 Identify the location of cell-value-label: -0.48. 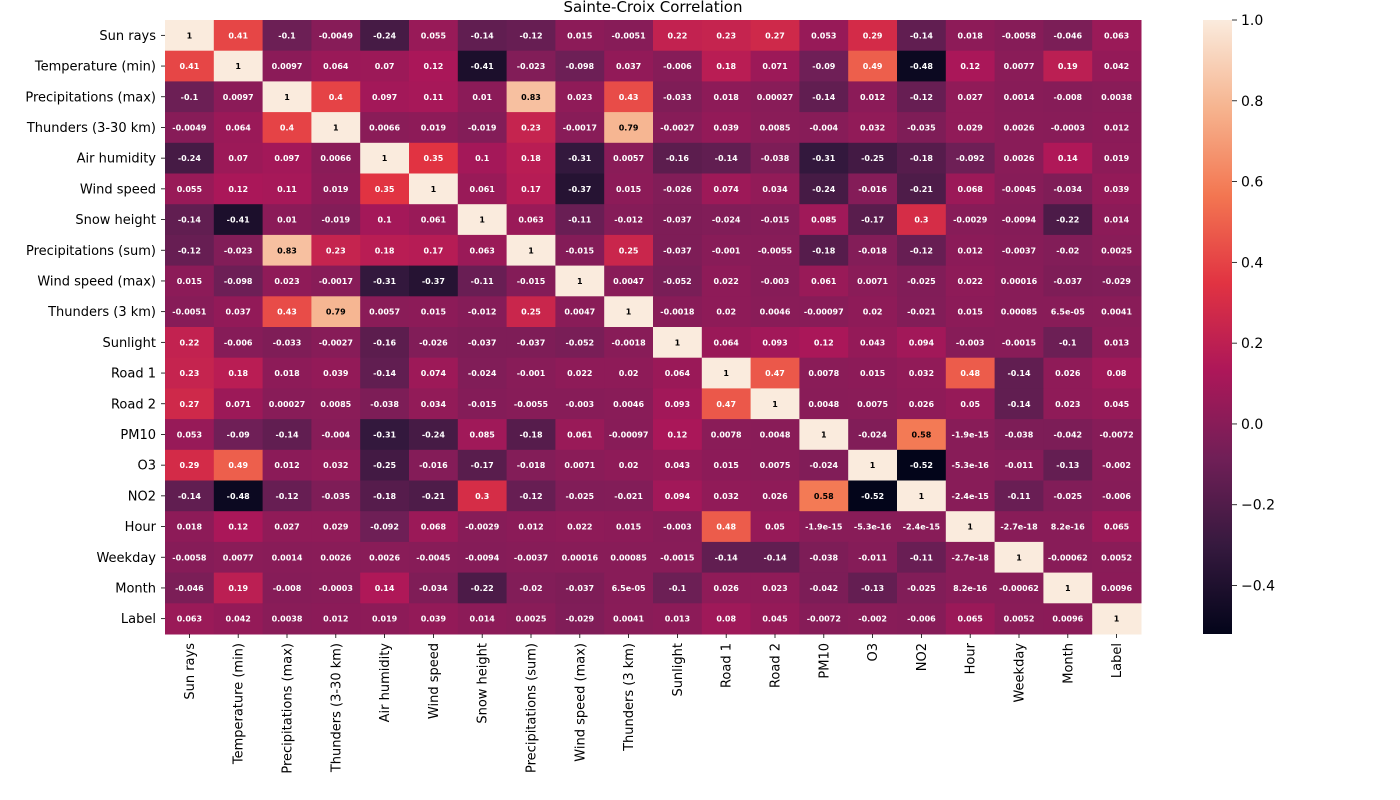
(921, 66).